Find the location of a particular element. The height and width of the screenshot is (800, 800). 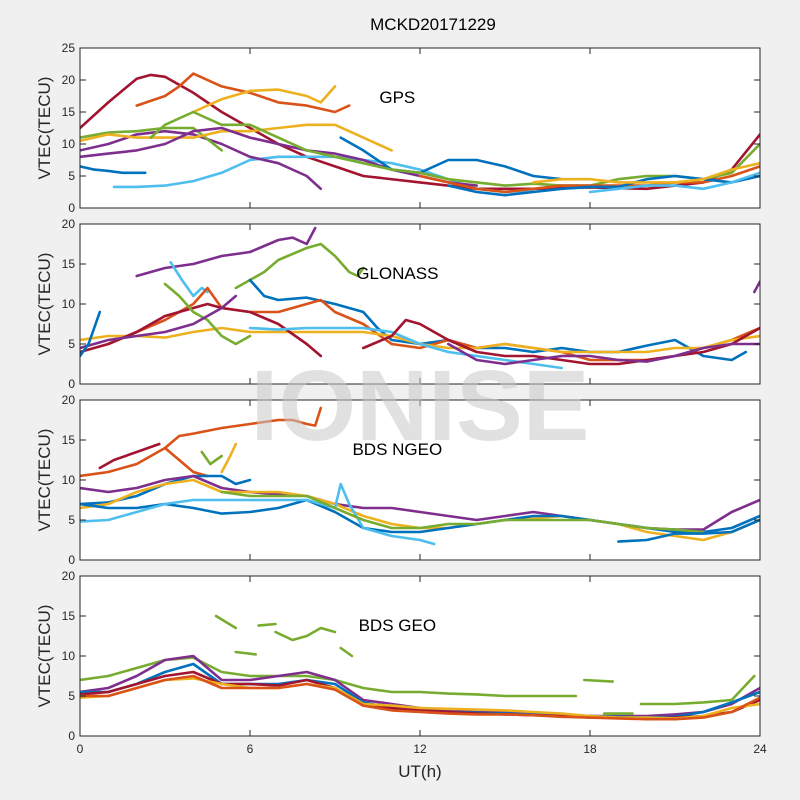

watermark: IONISE is located at coordinates (420, 406).